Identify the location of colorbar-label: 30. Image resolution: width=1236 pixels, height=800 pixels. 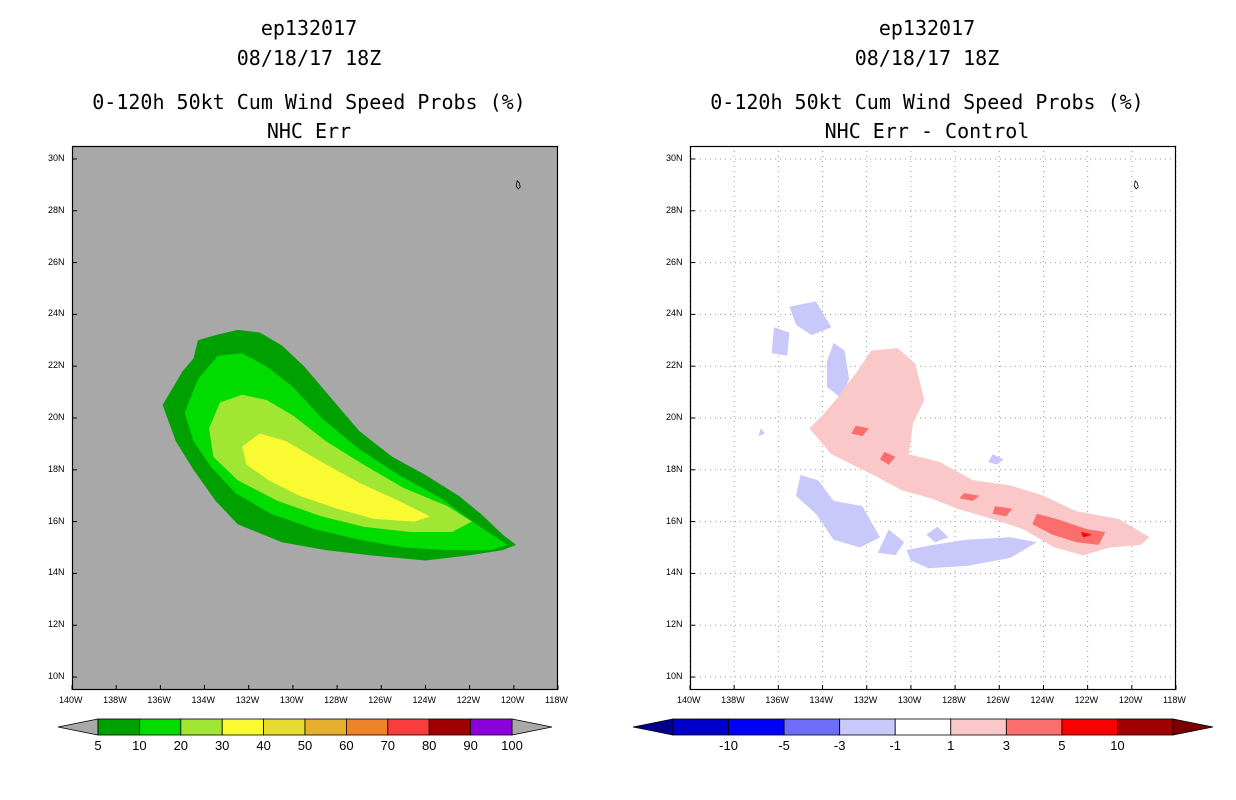
(222, 745).